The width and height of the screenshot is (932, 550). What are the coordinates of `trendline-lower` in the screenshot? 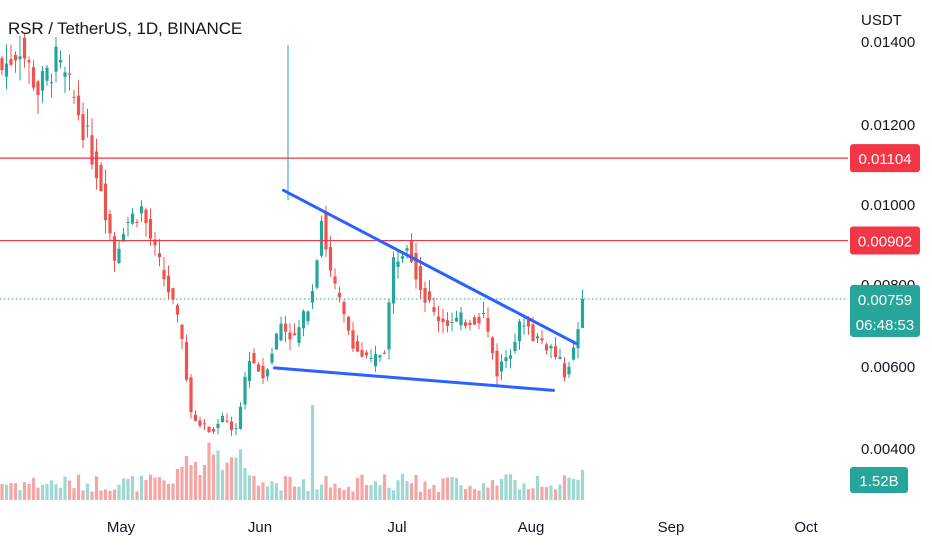 It's located at (414, 379).